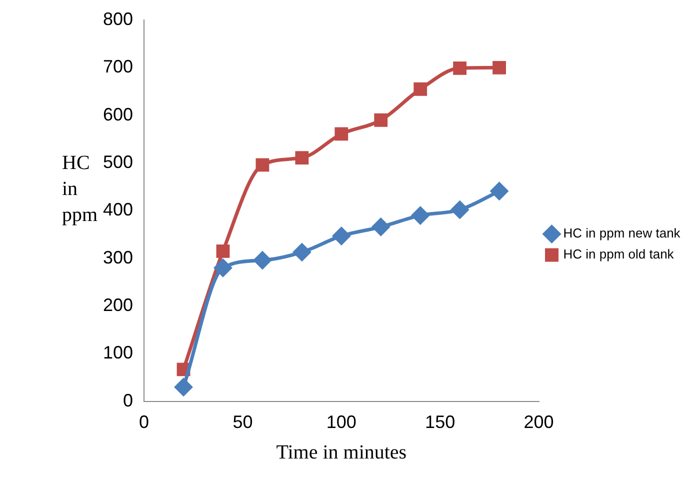 The height and width of the screenshot is (479, 699). What do you see at coordinates (341, 452) in the screenshot?
I see `x-axis-title: Time in minutes` at bounding box center [341, 452].